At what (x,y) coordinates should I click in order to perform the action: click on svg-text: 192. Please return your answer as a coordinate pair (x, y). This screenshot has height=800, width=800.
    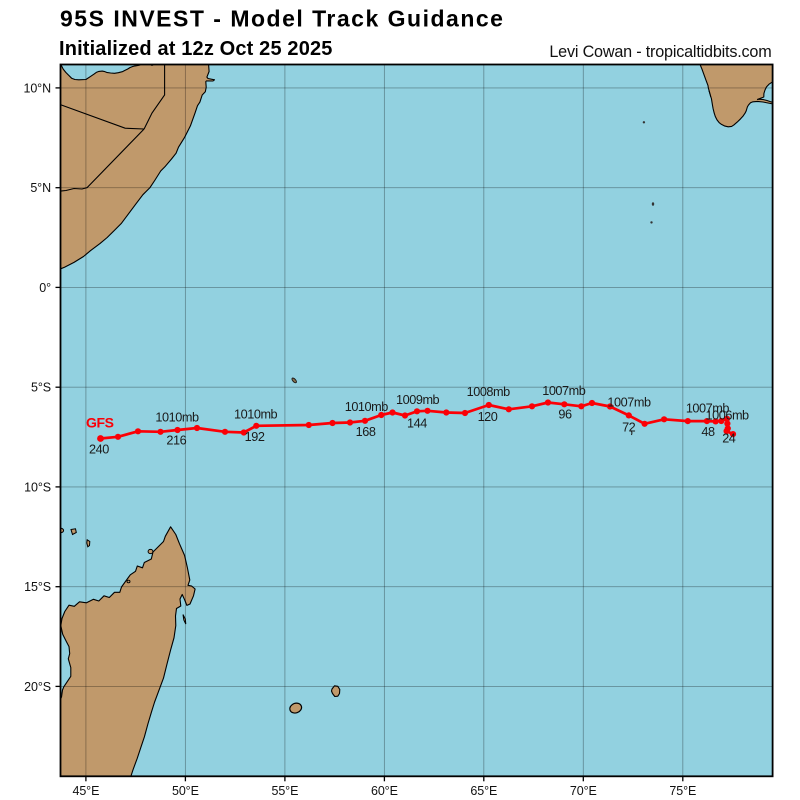
    Looking at the image, I should click on (255, 437).